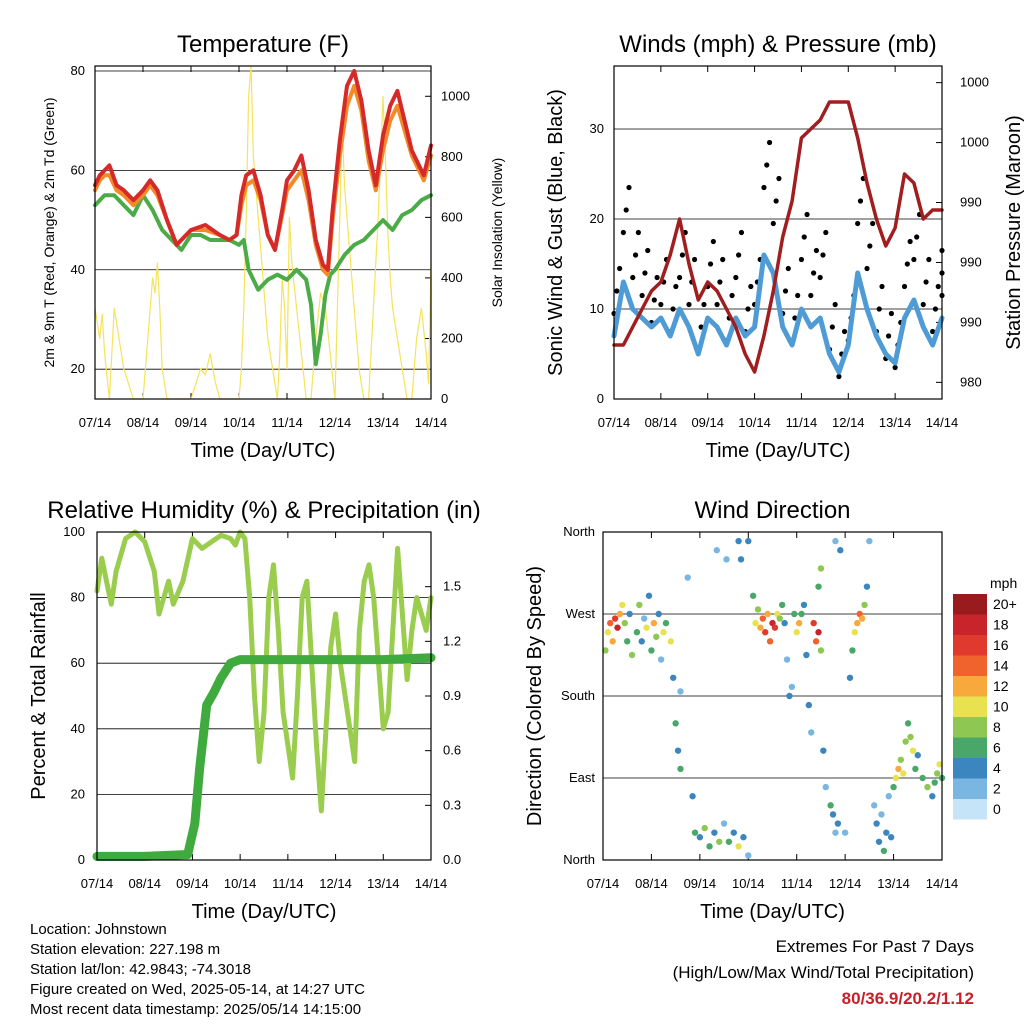 The image size is (1024, 1024). What do you see at coordinates (823, 972) in the screenshot?
I see `extremes-subtitle: (High/Low/Max Wind/Total Precipitation)` at bounding box center [823, 972].